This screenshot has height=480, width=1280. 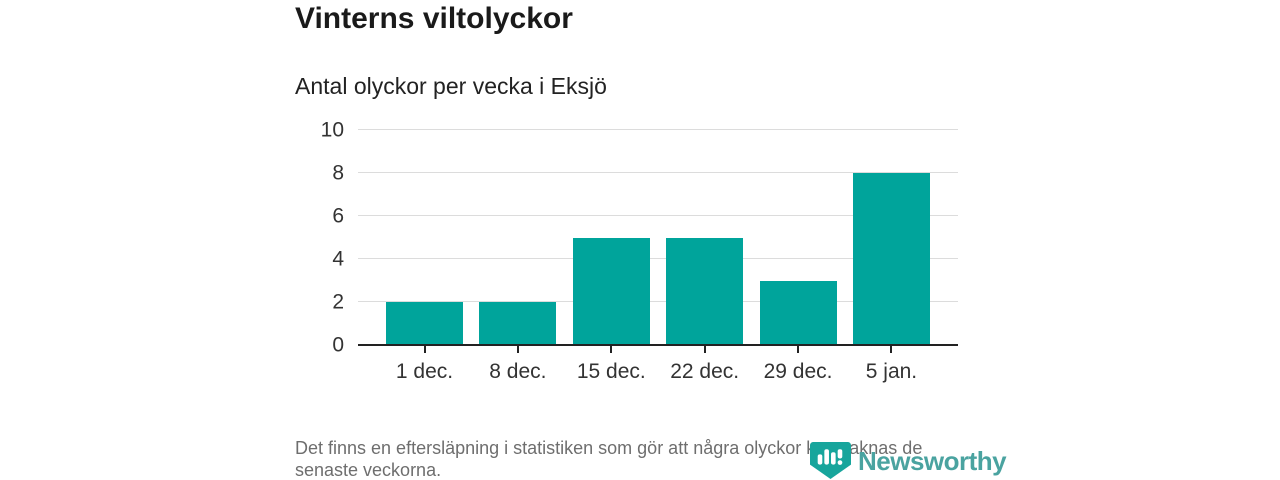 What do you see at coordinates (424, 371) in the screenshot?
I see `x-tick-label: 1 dec.` at bounding box center [424, 371].